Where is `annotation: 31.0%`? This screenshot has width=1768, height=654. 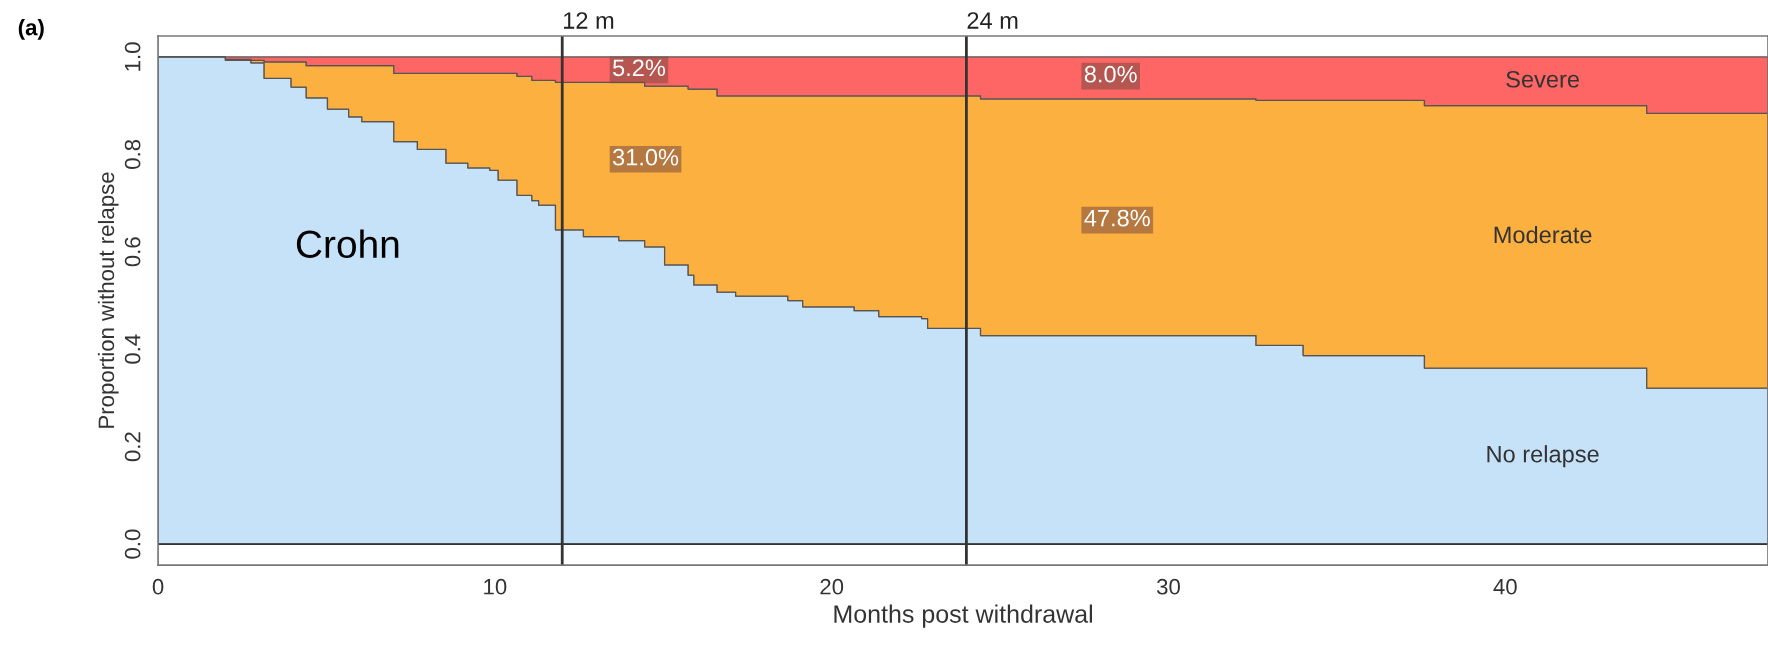
annotation: 31.0% is located at coordinates (645, 157).